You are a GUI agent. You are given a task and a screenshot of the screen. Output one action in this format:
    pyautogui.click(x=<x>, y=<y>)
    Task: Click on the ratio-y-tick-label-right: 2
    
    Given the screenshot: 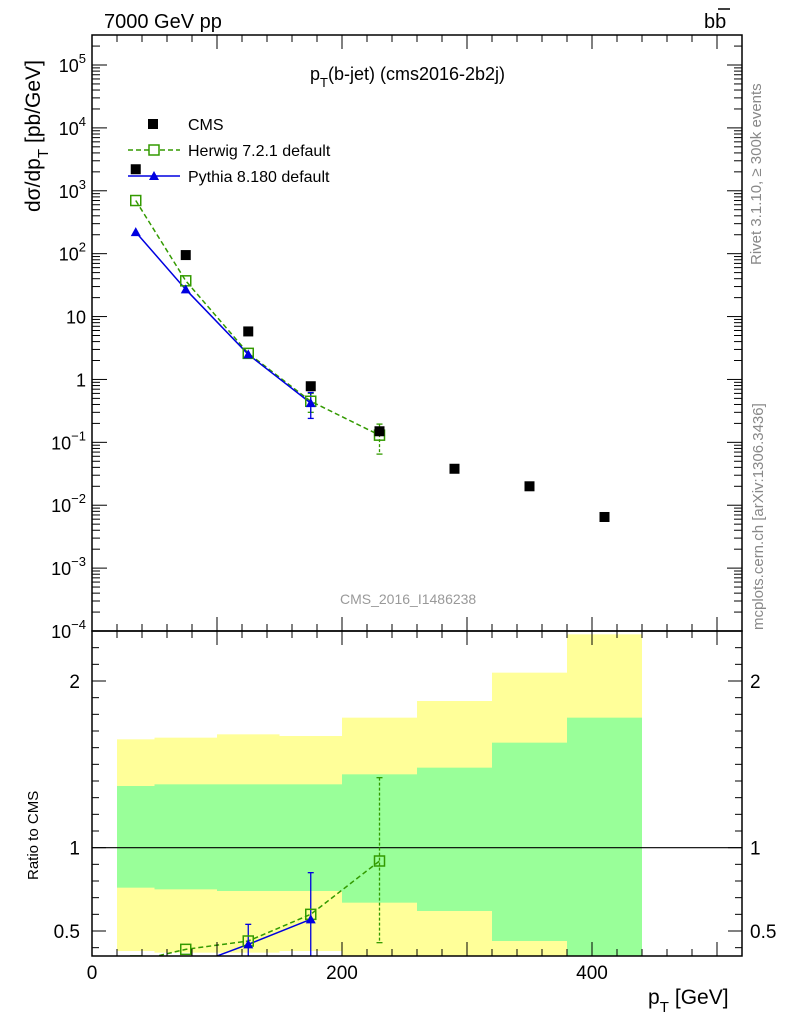 What is the action you would take?
    pyautogui.click(x=755, y=682)
    